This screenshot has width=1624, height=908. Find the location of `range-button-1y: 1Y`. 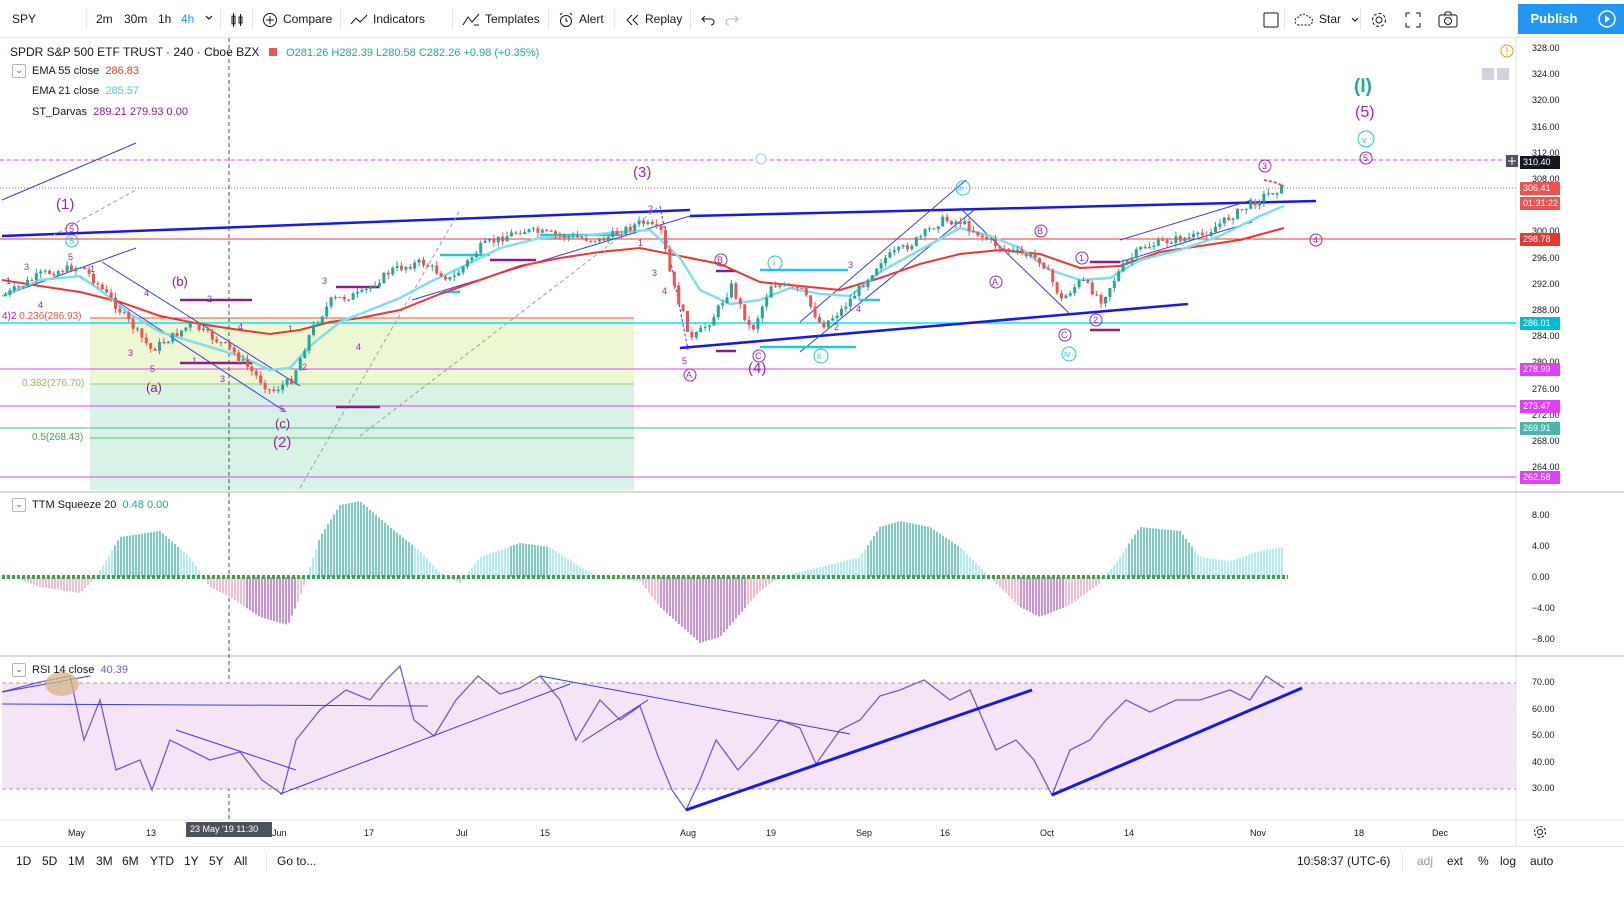

range-button-1y: 1Y is located at coordinates (191, 861).